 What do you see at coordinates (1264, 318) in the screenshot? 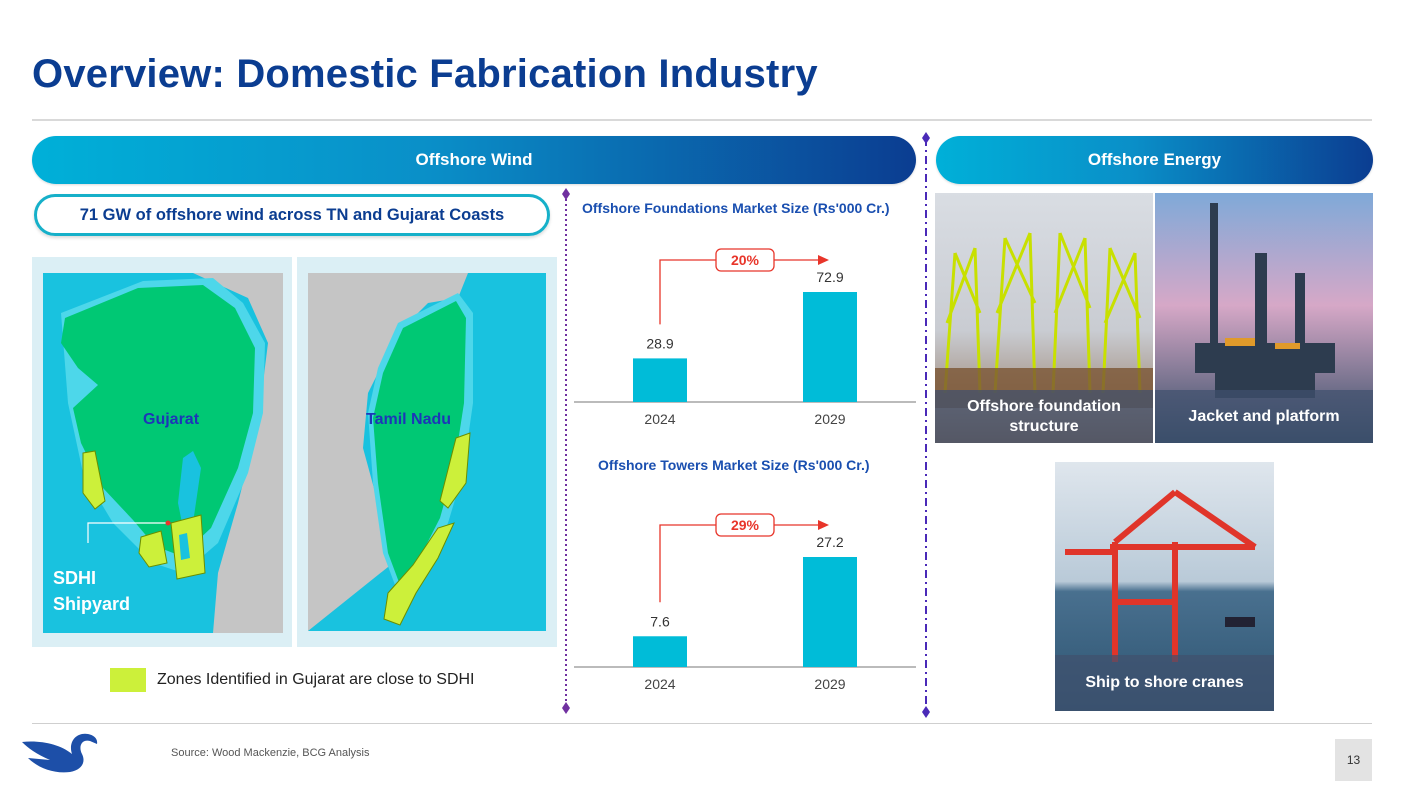
I see `oil-rig-photo: Jacket and platform` at bounding box center [1264, 318].